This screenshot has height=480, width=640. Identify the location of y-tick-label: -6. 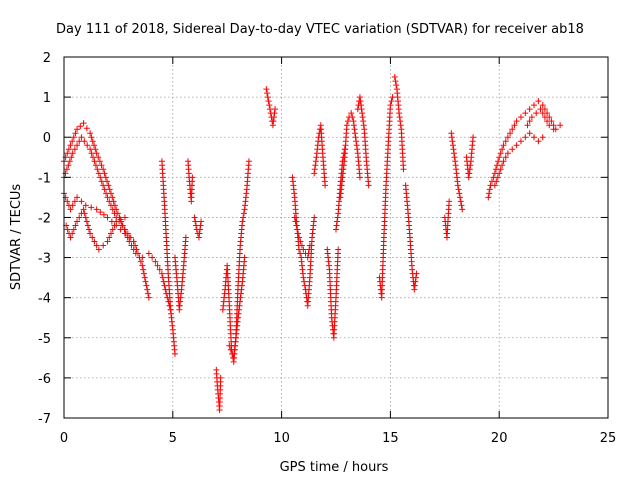
(44, 379).